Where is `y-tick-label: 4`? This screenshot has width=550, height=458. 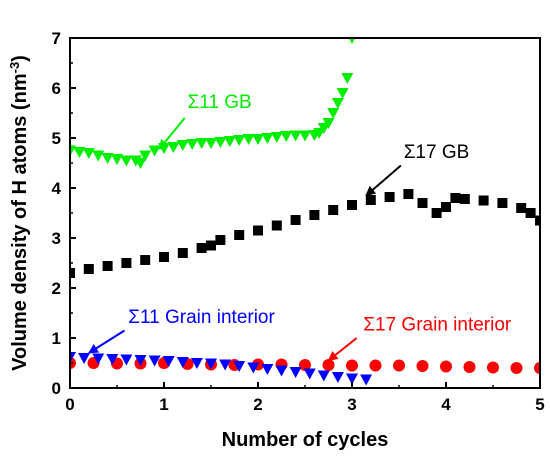 y-tick-label: 4 is located at coordinates (57, 188).